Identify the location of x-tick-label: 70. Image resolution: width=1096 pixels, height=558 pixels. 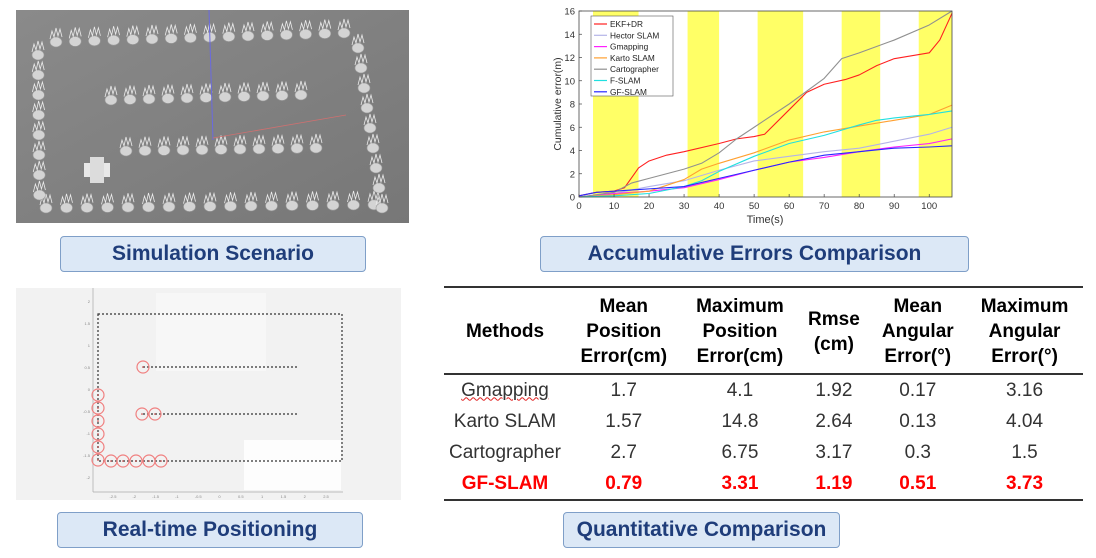
(824, 206).